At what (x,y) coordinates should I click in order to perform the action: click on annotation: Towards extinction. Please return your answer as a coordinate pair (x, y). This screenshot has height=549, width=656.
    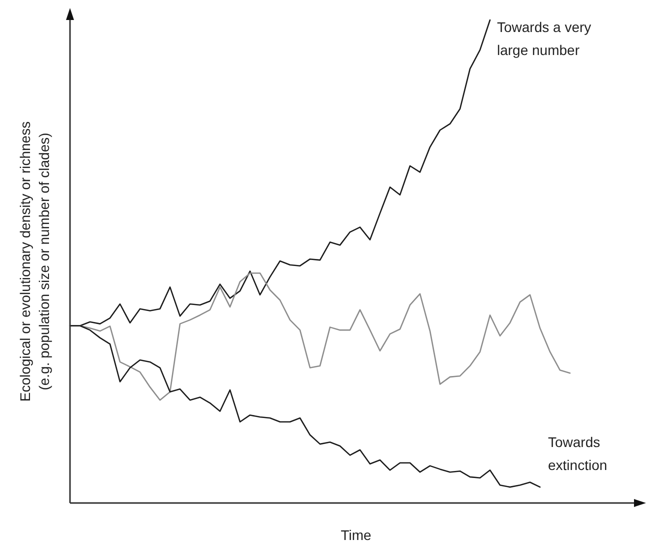
    Looking at the image, I should click on (578, 454).